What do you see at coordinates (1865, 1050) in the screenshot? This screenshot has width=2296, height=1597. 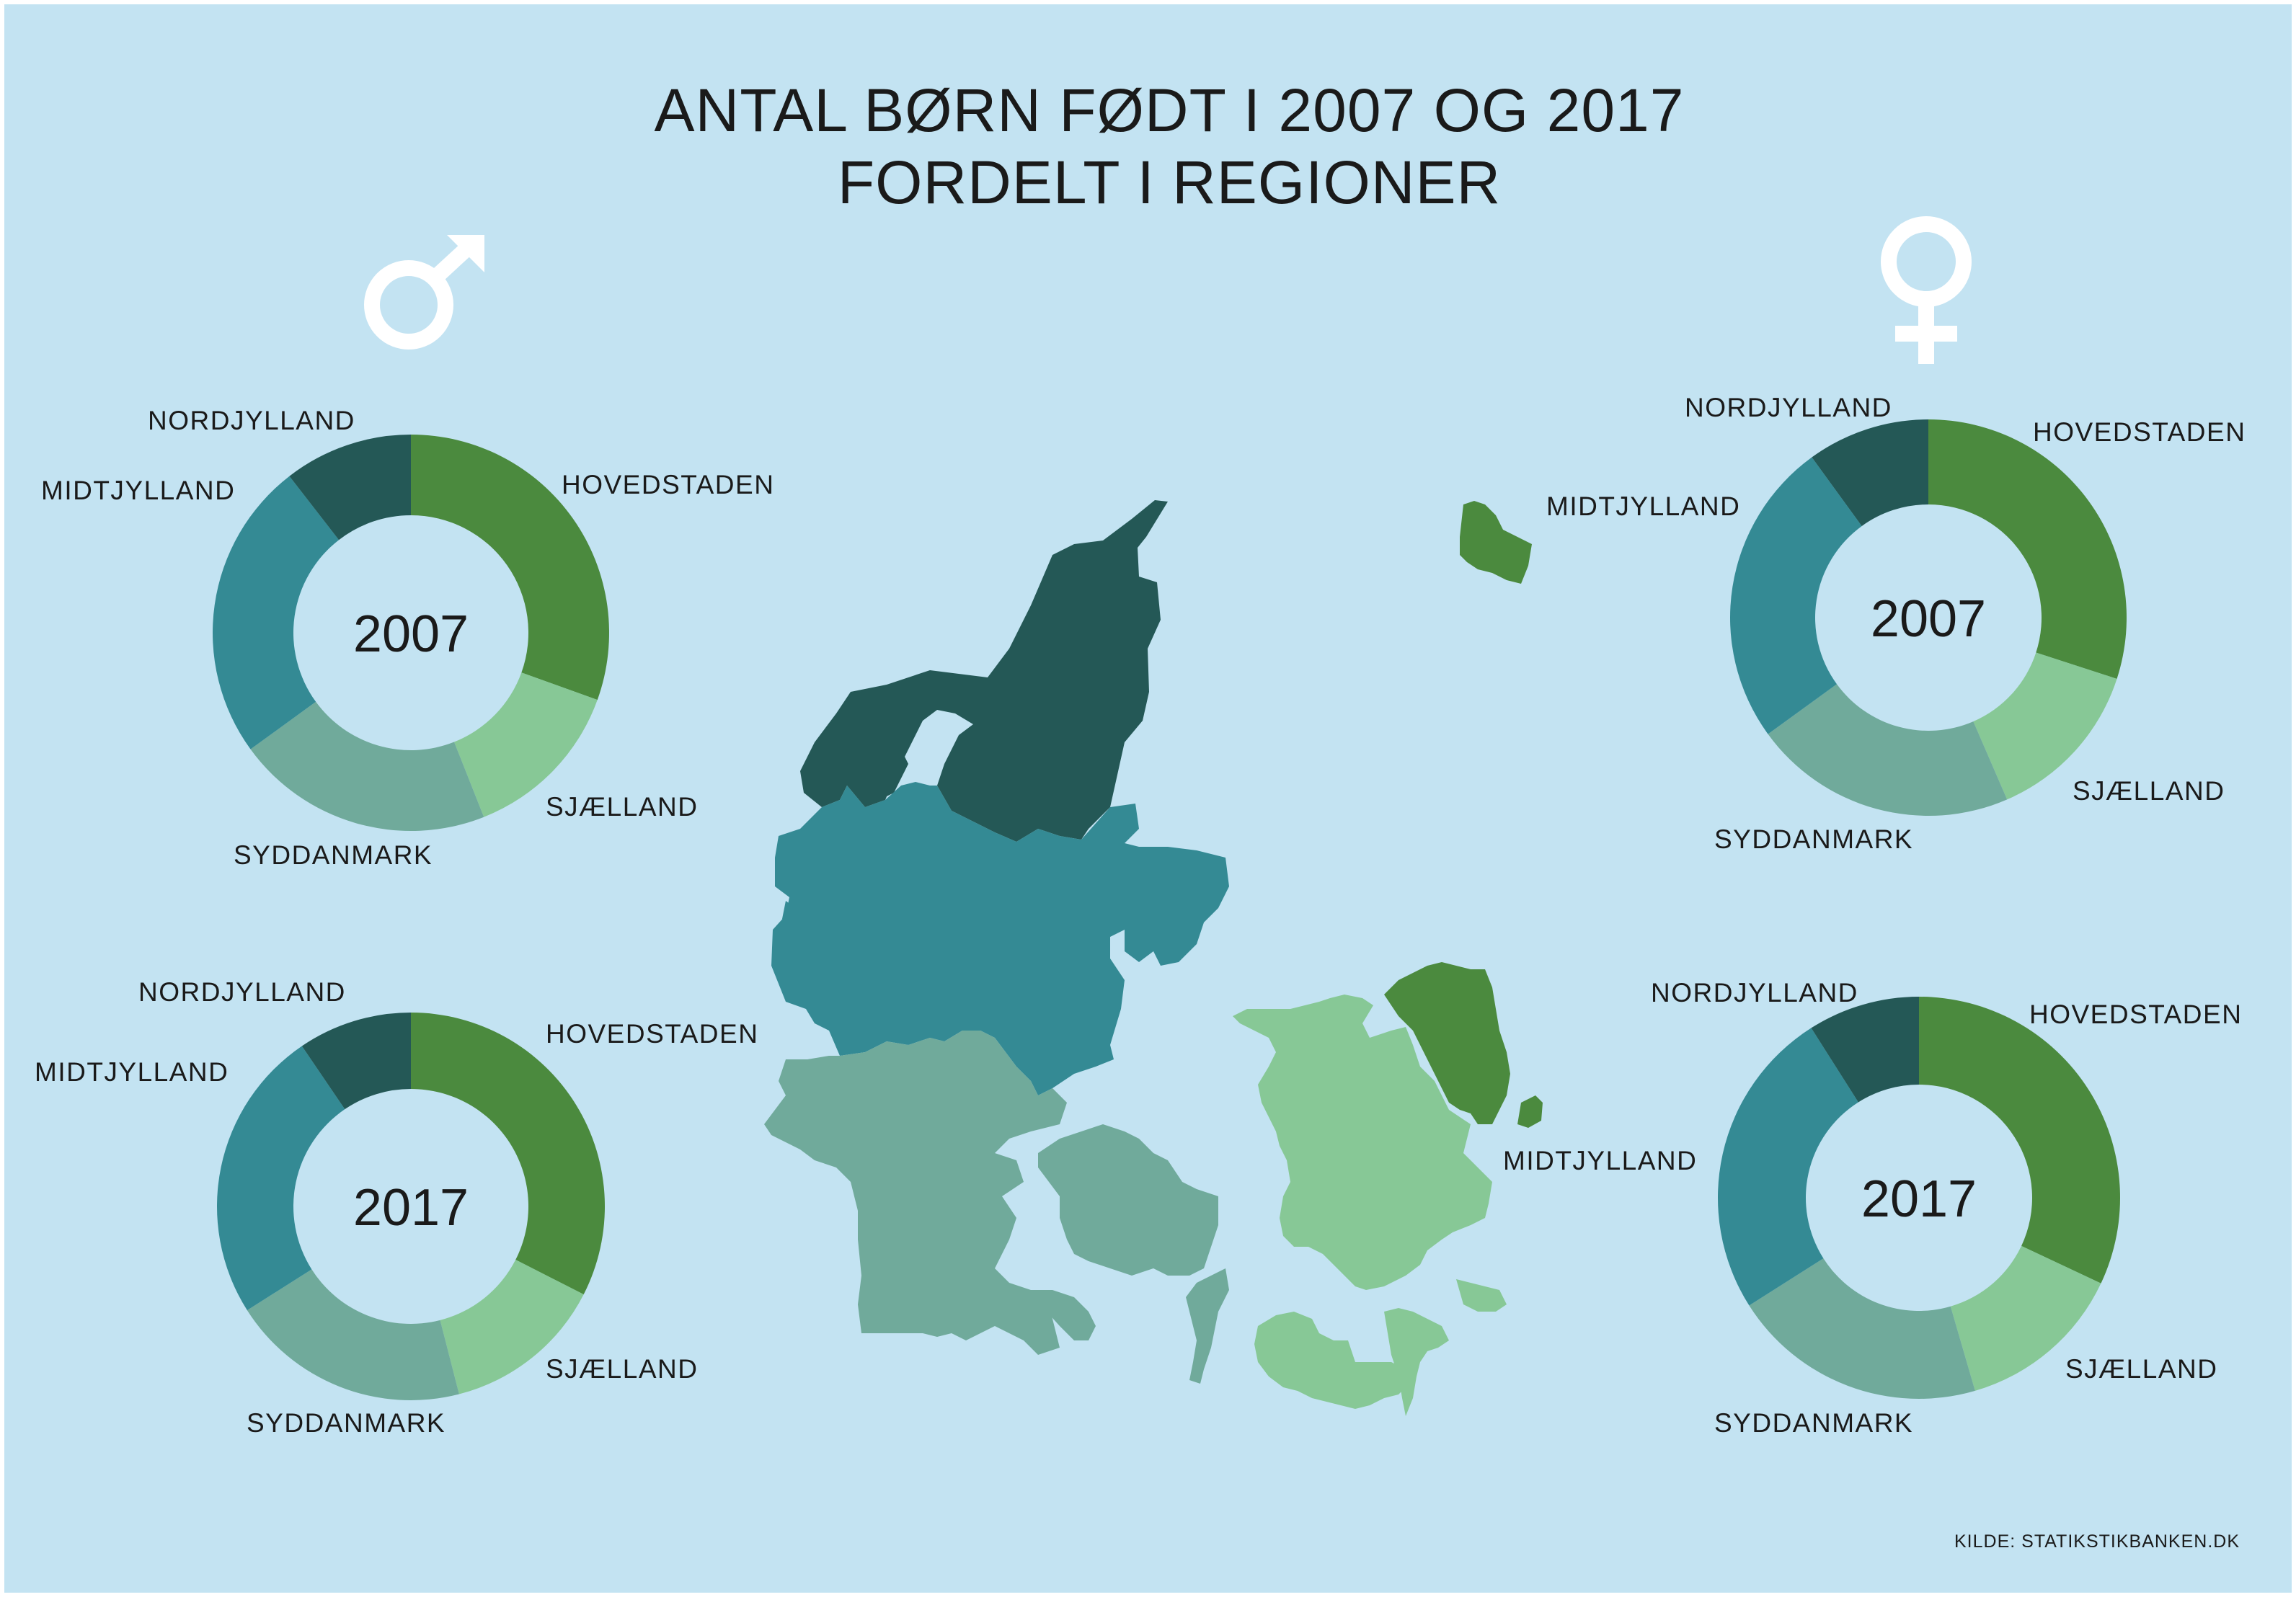 I see `donut-3-segment-nordjylland` at bounding box center [1865, 1050].